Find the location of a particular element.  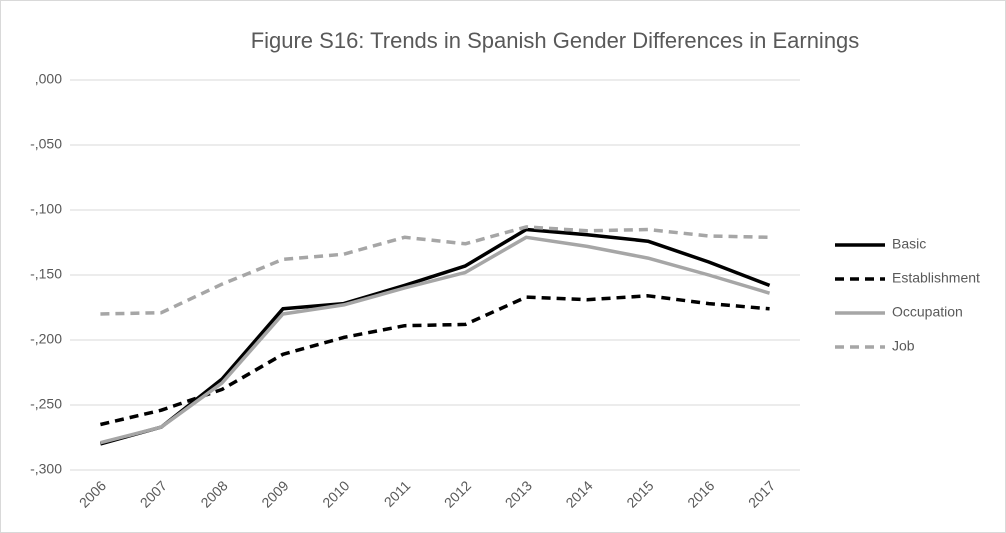

legend-label: Establishment is located at coordinates (936, 278).